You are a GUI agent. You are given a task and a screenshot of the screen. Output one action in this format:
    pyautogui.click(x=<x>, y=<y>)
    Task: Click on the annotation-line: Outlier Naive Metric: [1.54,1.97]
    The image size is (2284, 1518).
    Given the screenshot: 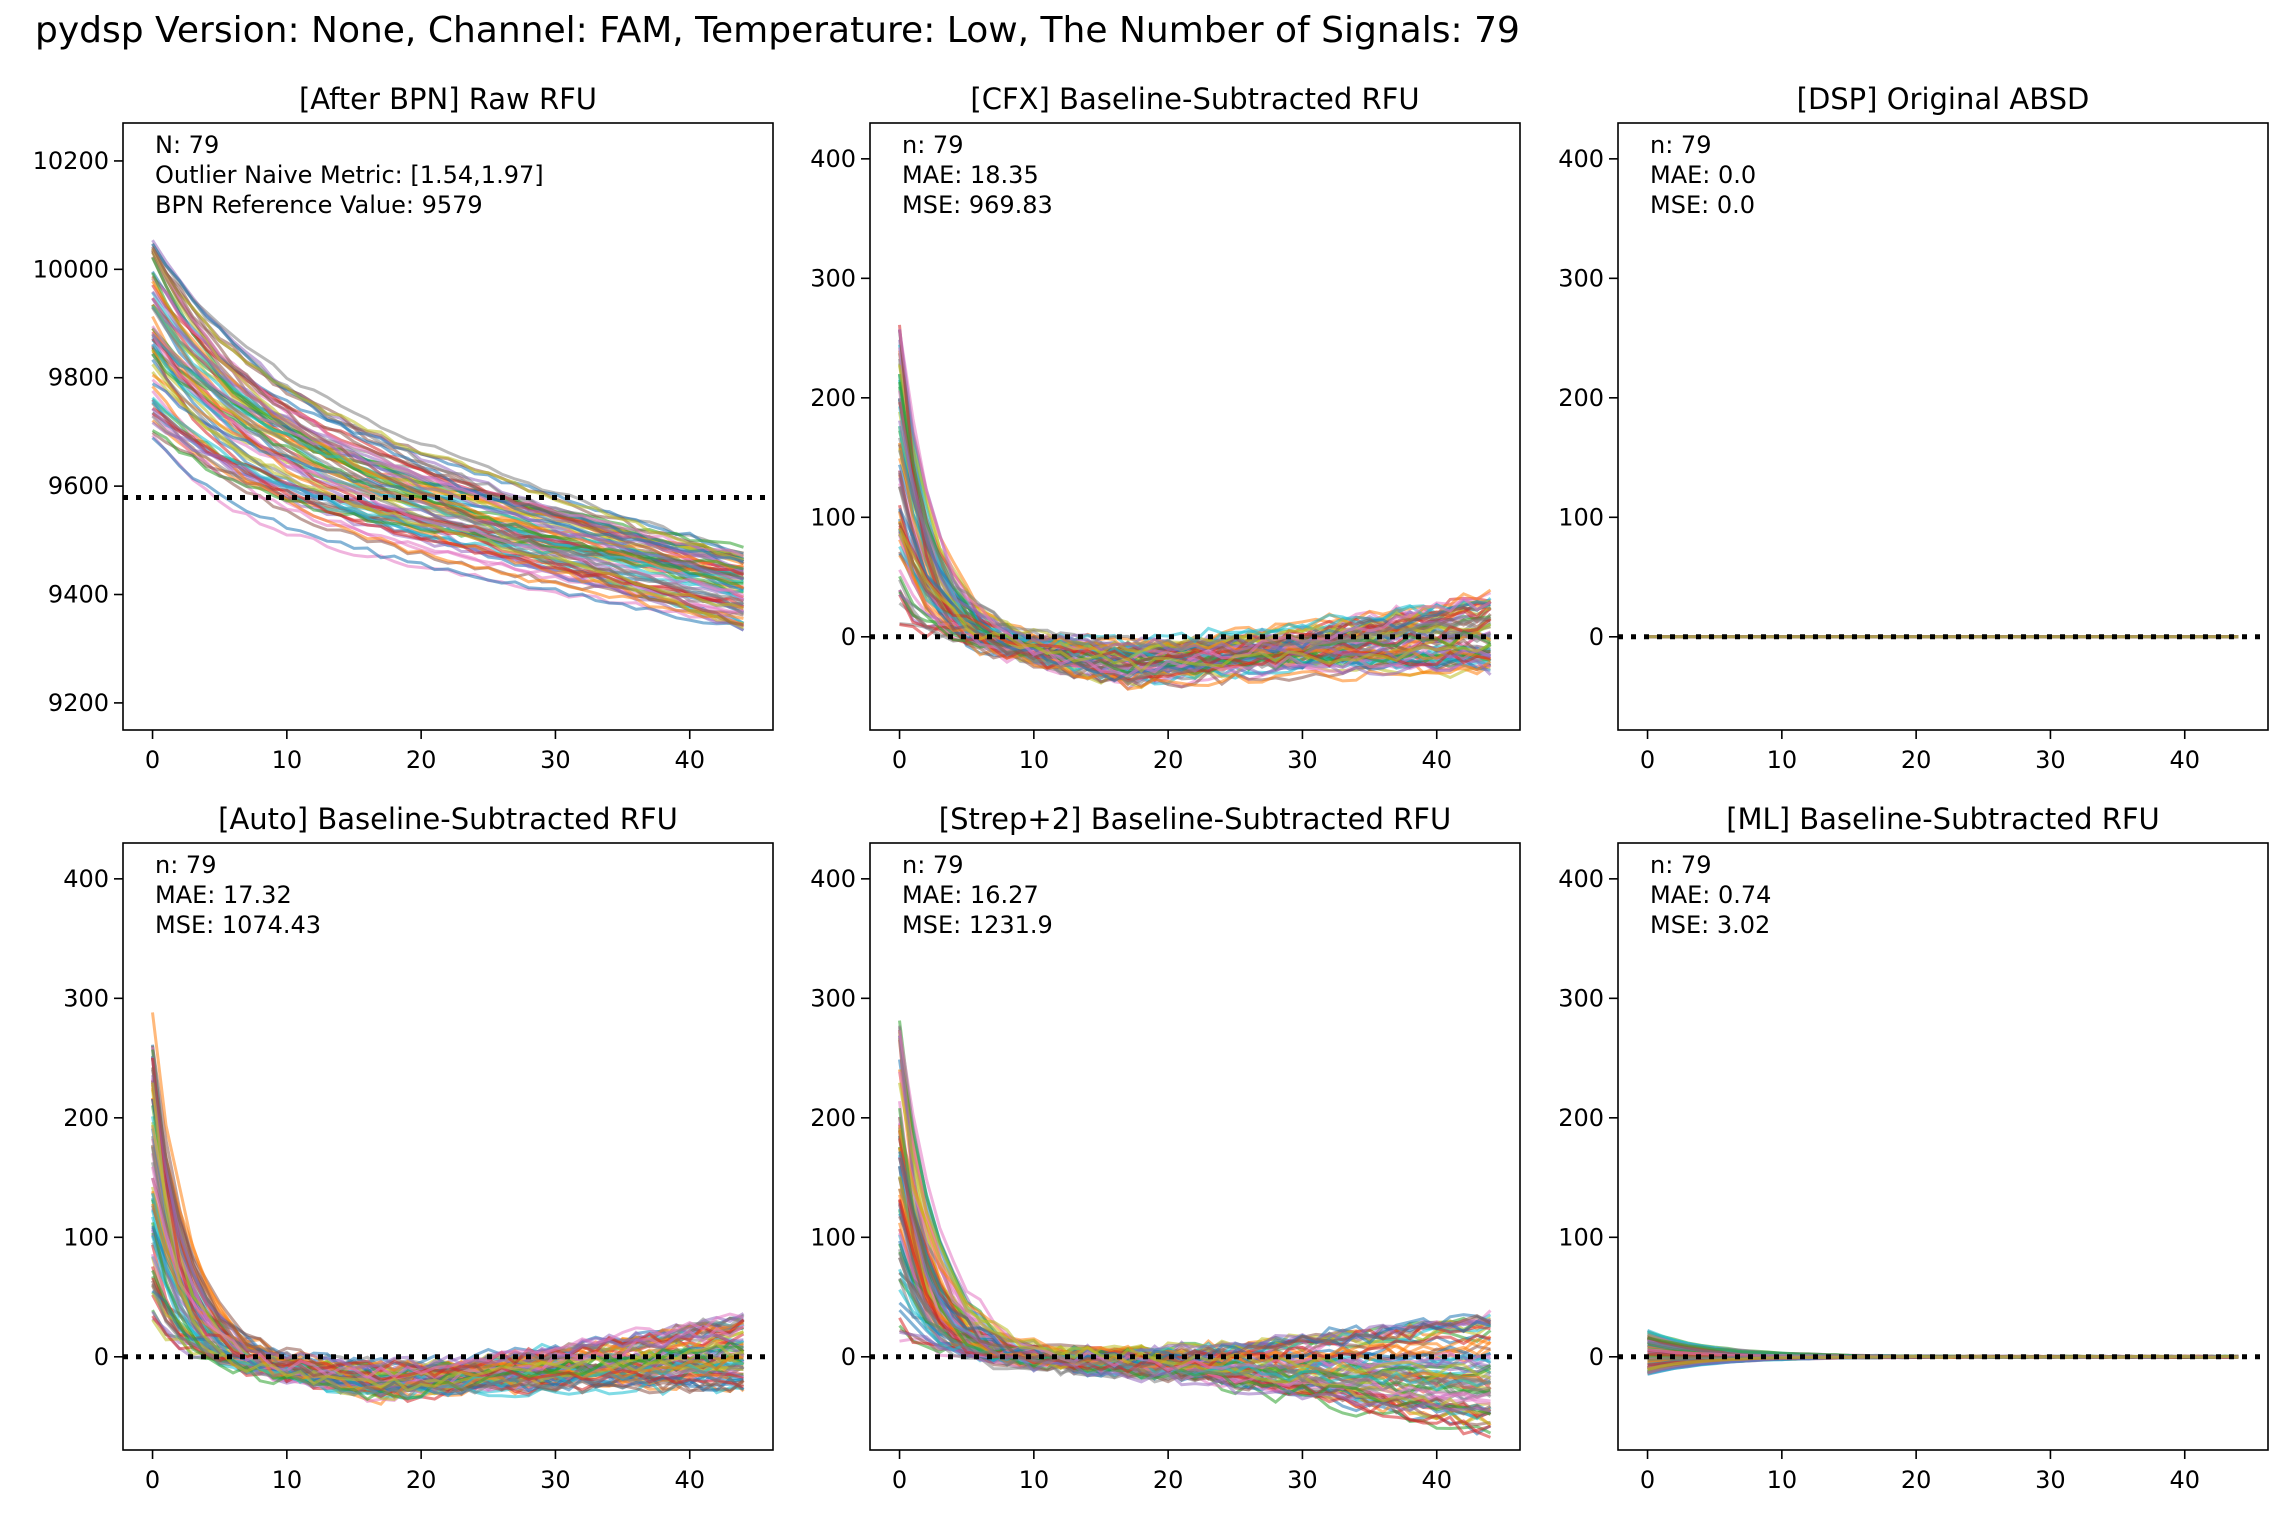 What is the action you would take?
    pyautogui.click(x=349, y=175)
    